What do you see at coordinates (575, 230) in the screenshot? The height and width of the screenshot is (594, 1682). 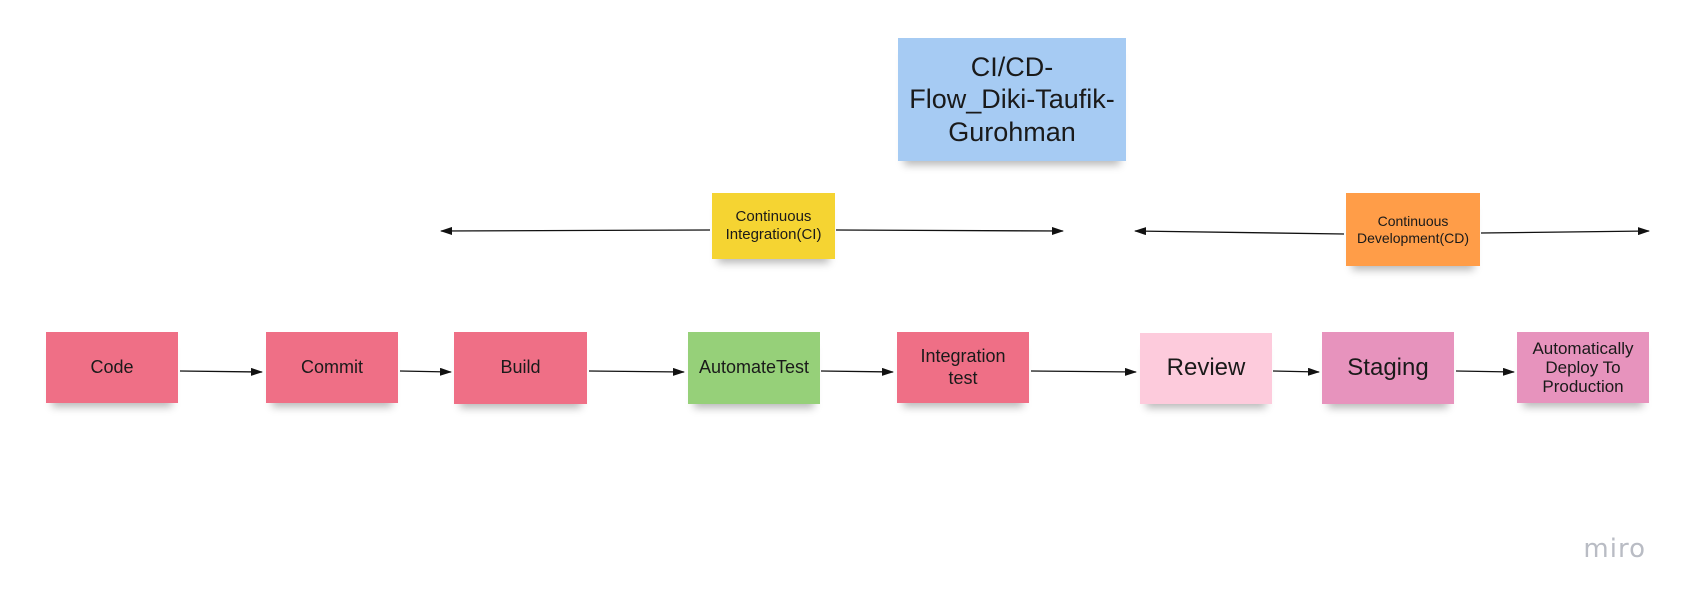 I see `ci-left-arrow` at bounding box center [575, 230].